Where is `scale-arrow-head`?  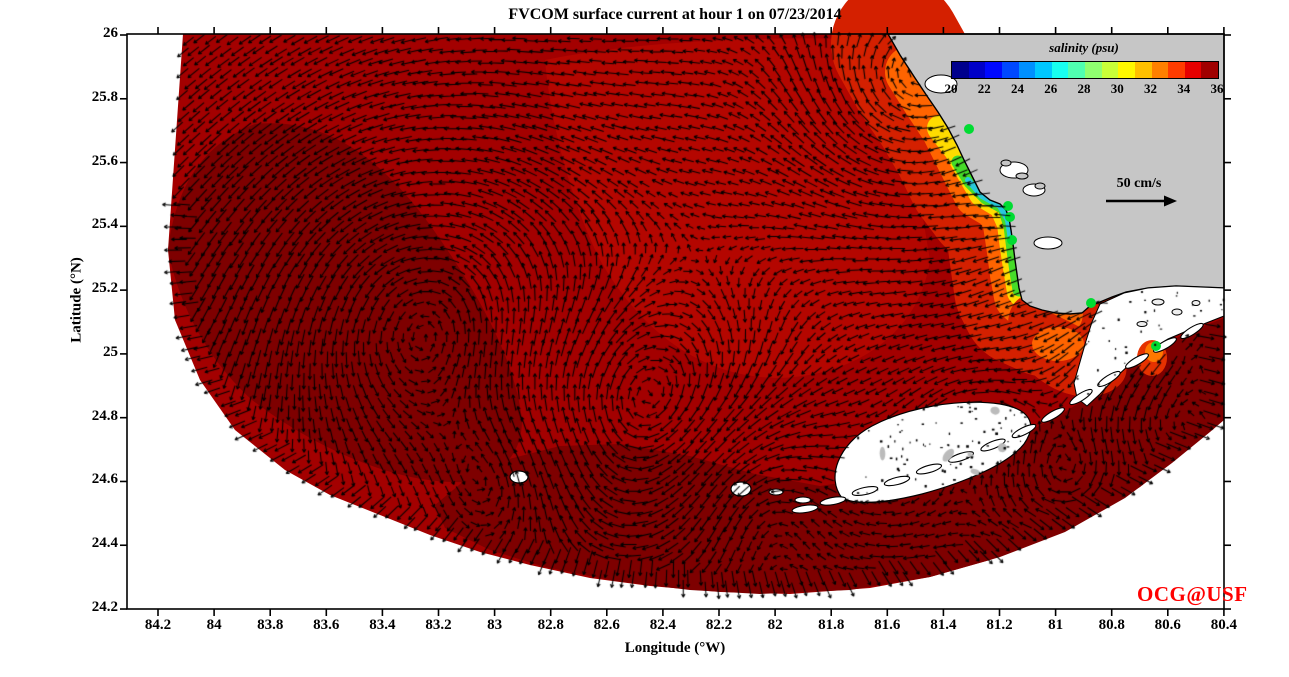 scale-arrow-head is located at coordinates (1170, 201).